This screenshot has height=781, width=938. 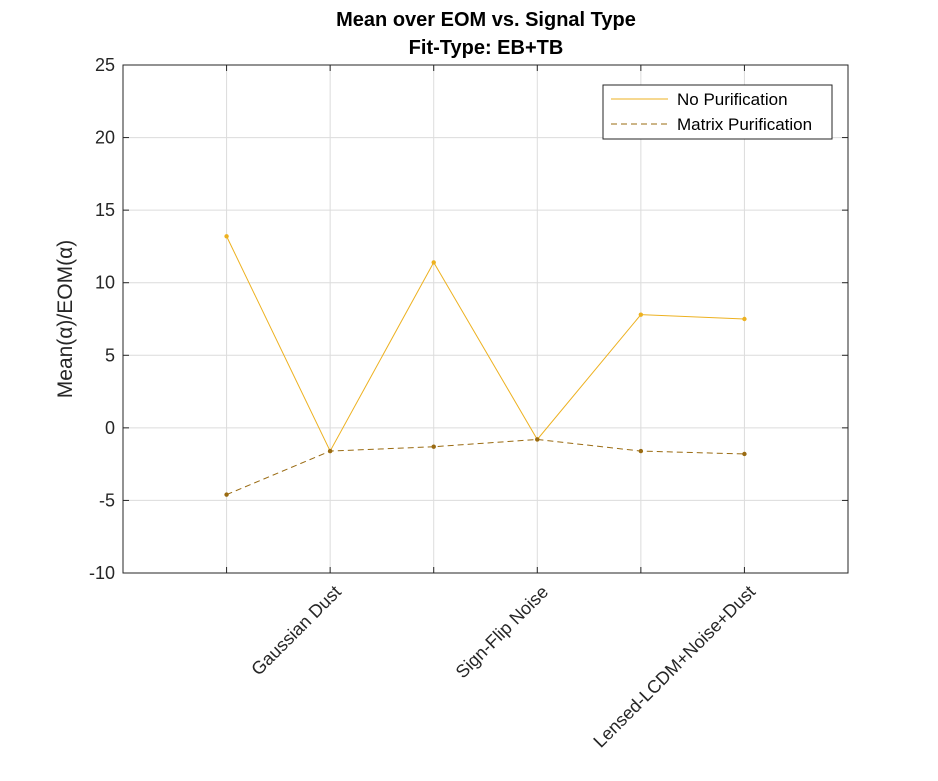 I want to click on legend: No Purification Matrix Purification, so click(x=717, y=112).